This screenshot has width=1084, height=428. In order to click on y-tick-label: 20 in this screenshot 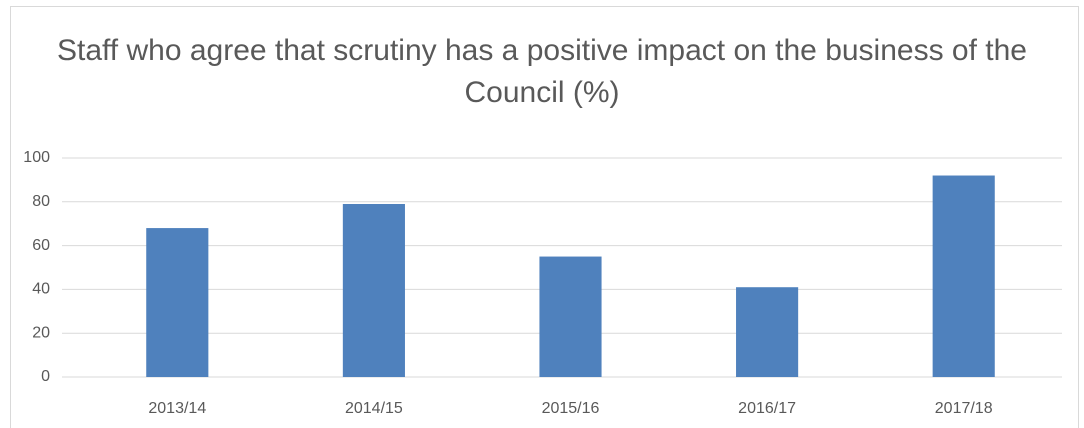, I will do `click(41, 332)`.